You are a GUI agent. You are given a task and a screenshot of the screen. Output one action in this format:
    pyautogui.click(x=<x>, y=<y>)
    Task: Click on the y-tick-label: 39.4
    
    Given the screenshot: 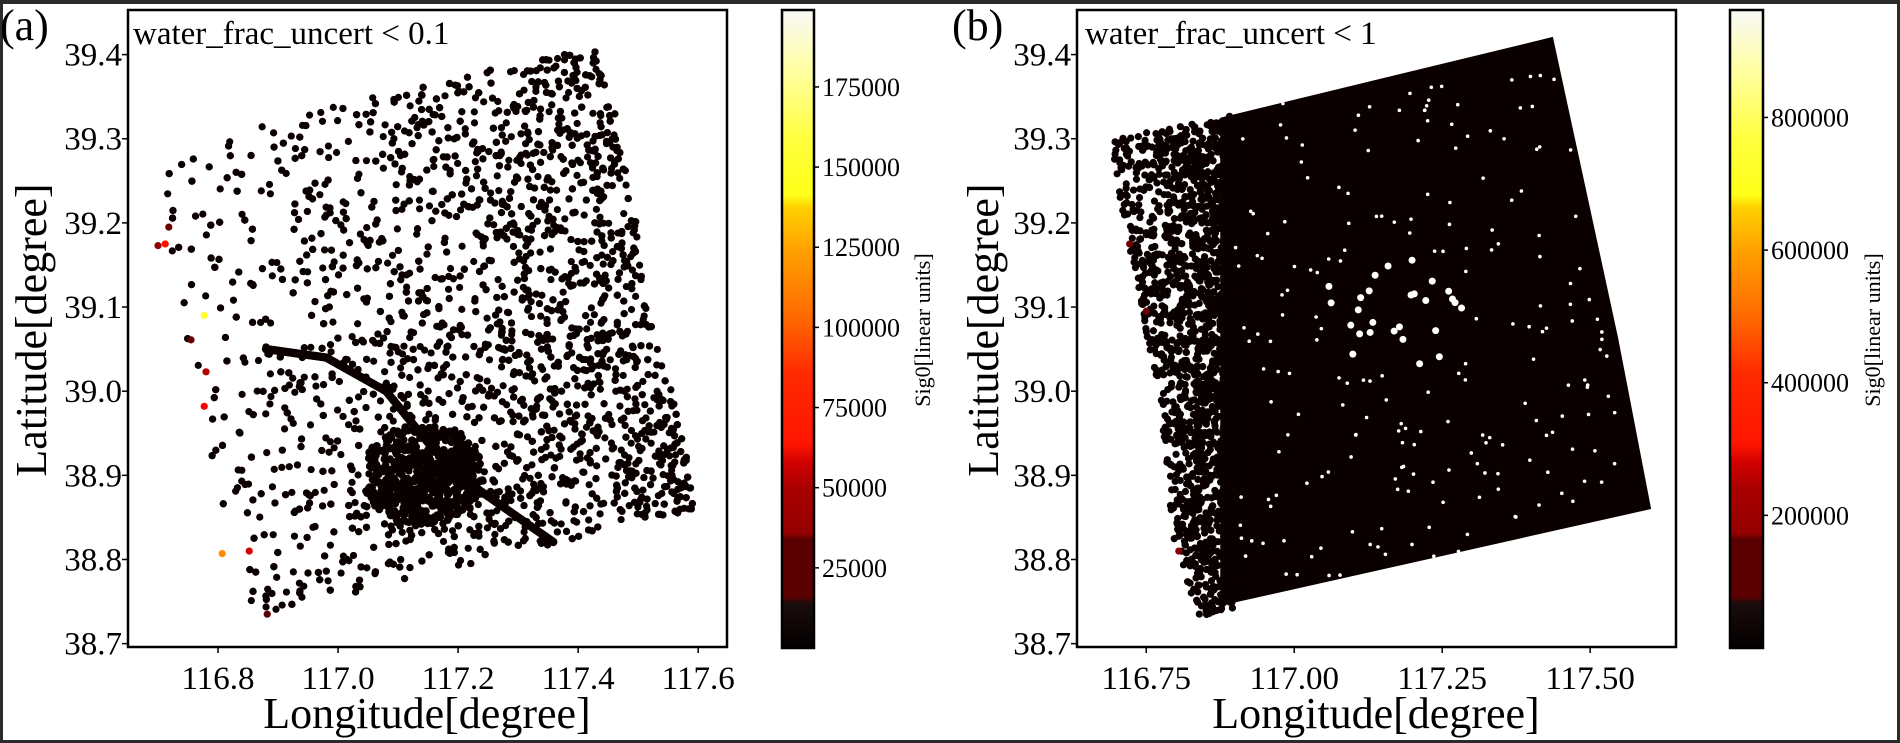 What is the action you would take?
    pyautogui.click(x=93, y=56)
    